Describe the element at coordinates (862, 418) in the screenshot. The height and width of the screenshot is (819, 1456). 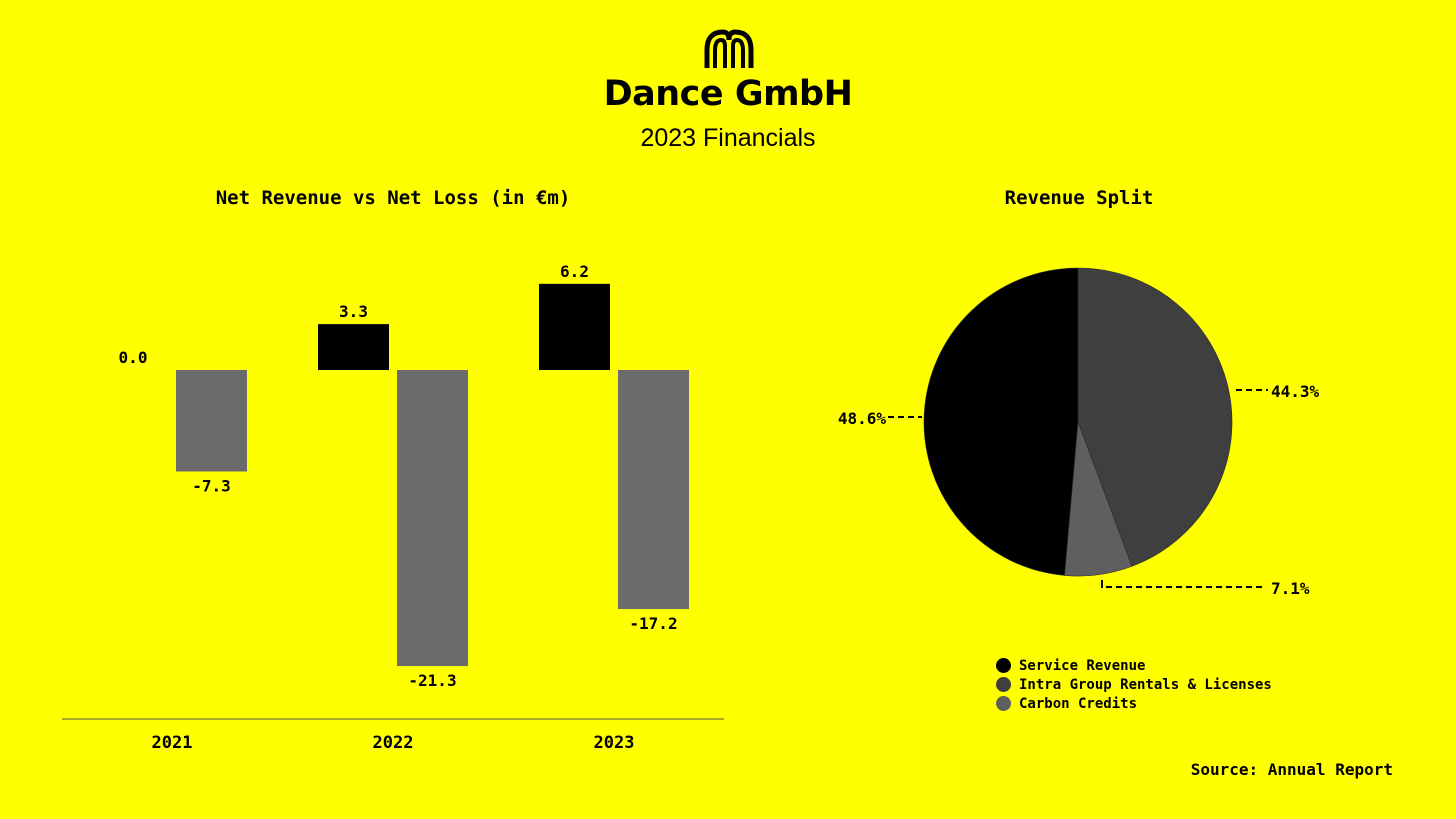
I see `slice-label-service-revenue: 48.6%` at that location.